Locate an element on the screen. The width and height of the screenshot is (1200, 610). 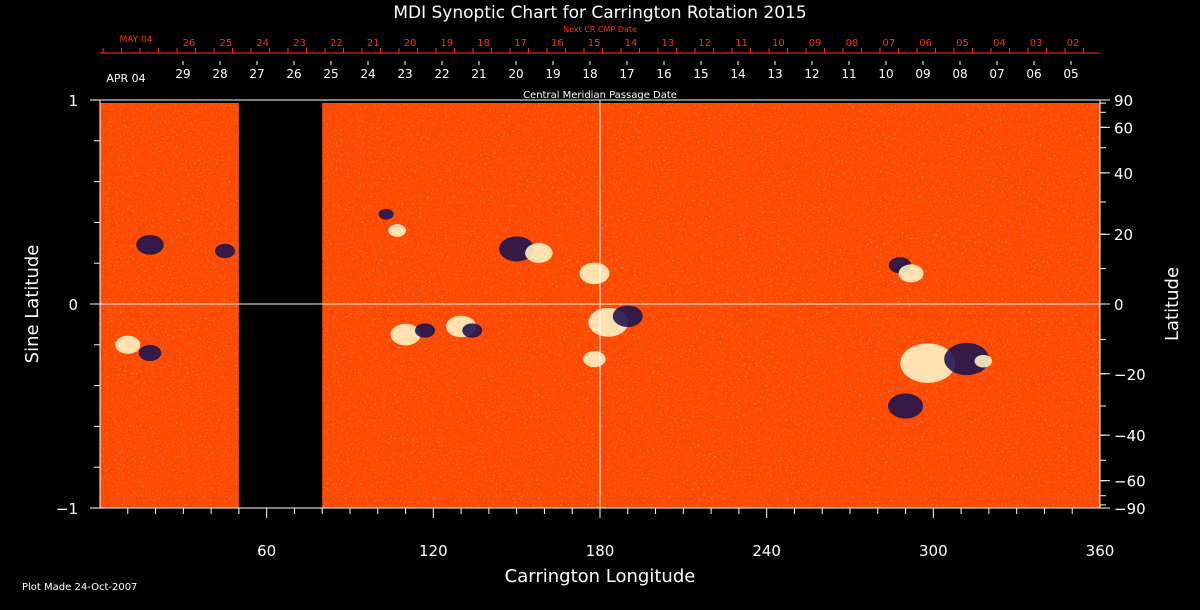
cmp-date-label: 20 is located at coordinates (515, 74).